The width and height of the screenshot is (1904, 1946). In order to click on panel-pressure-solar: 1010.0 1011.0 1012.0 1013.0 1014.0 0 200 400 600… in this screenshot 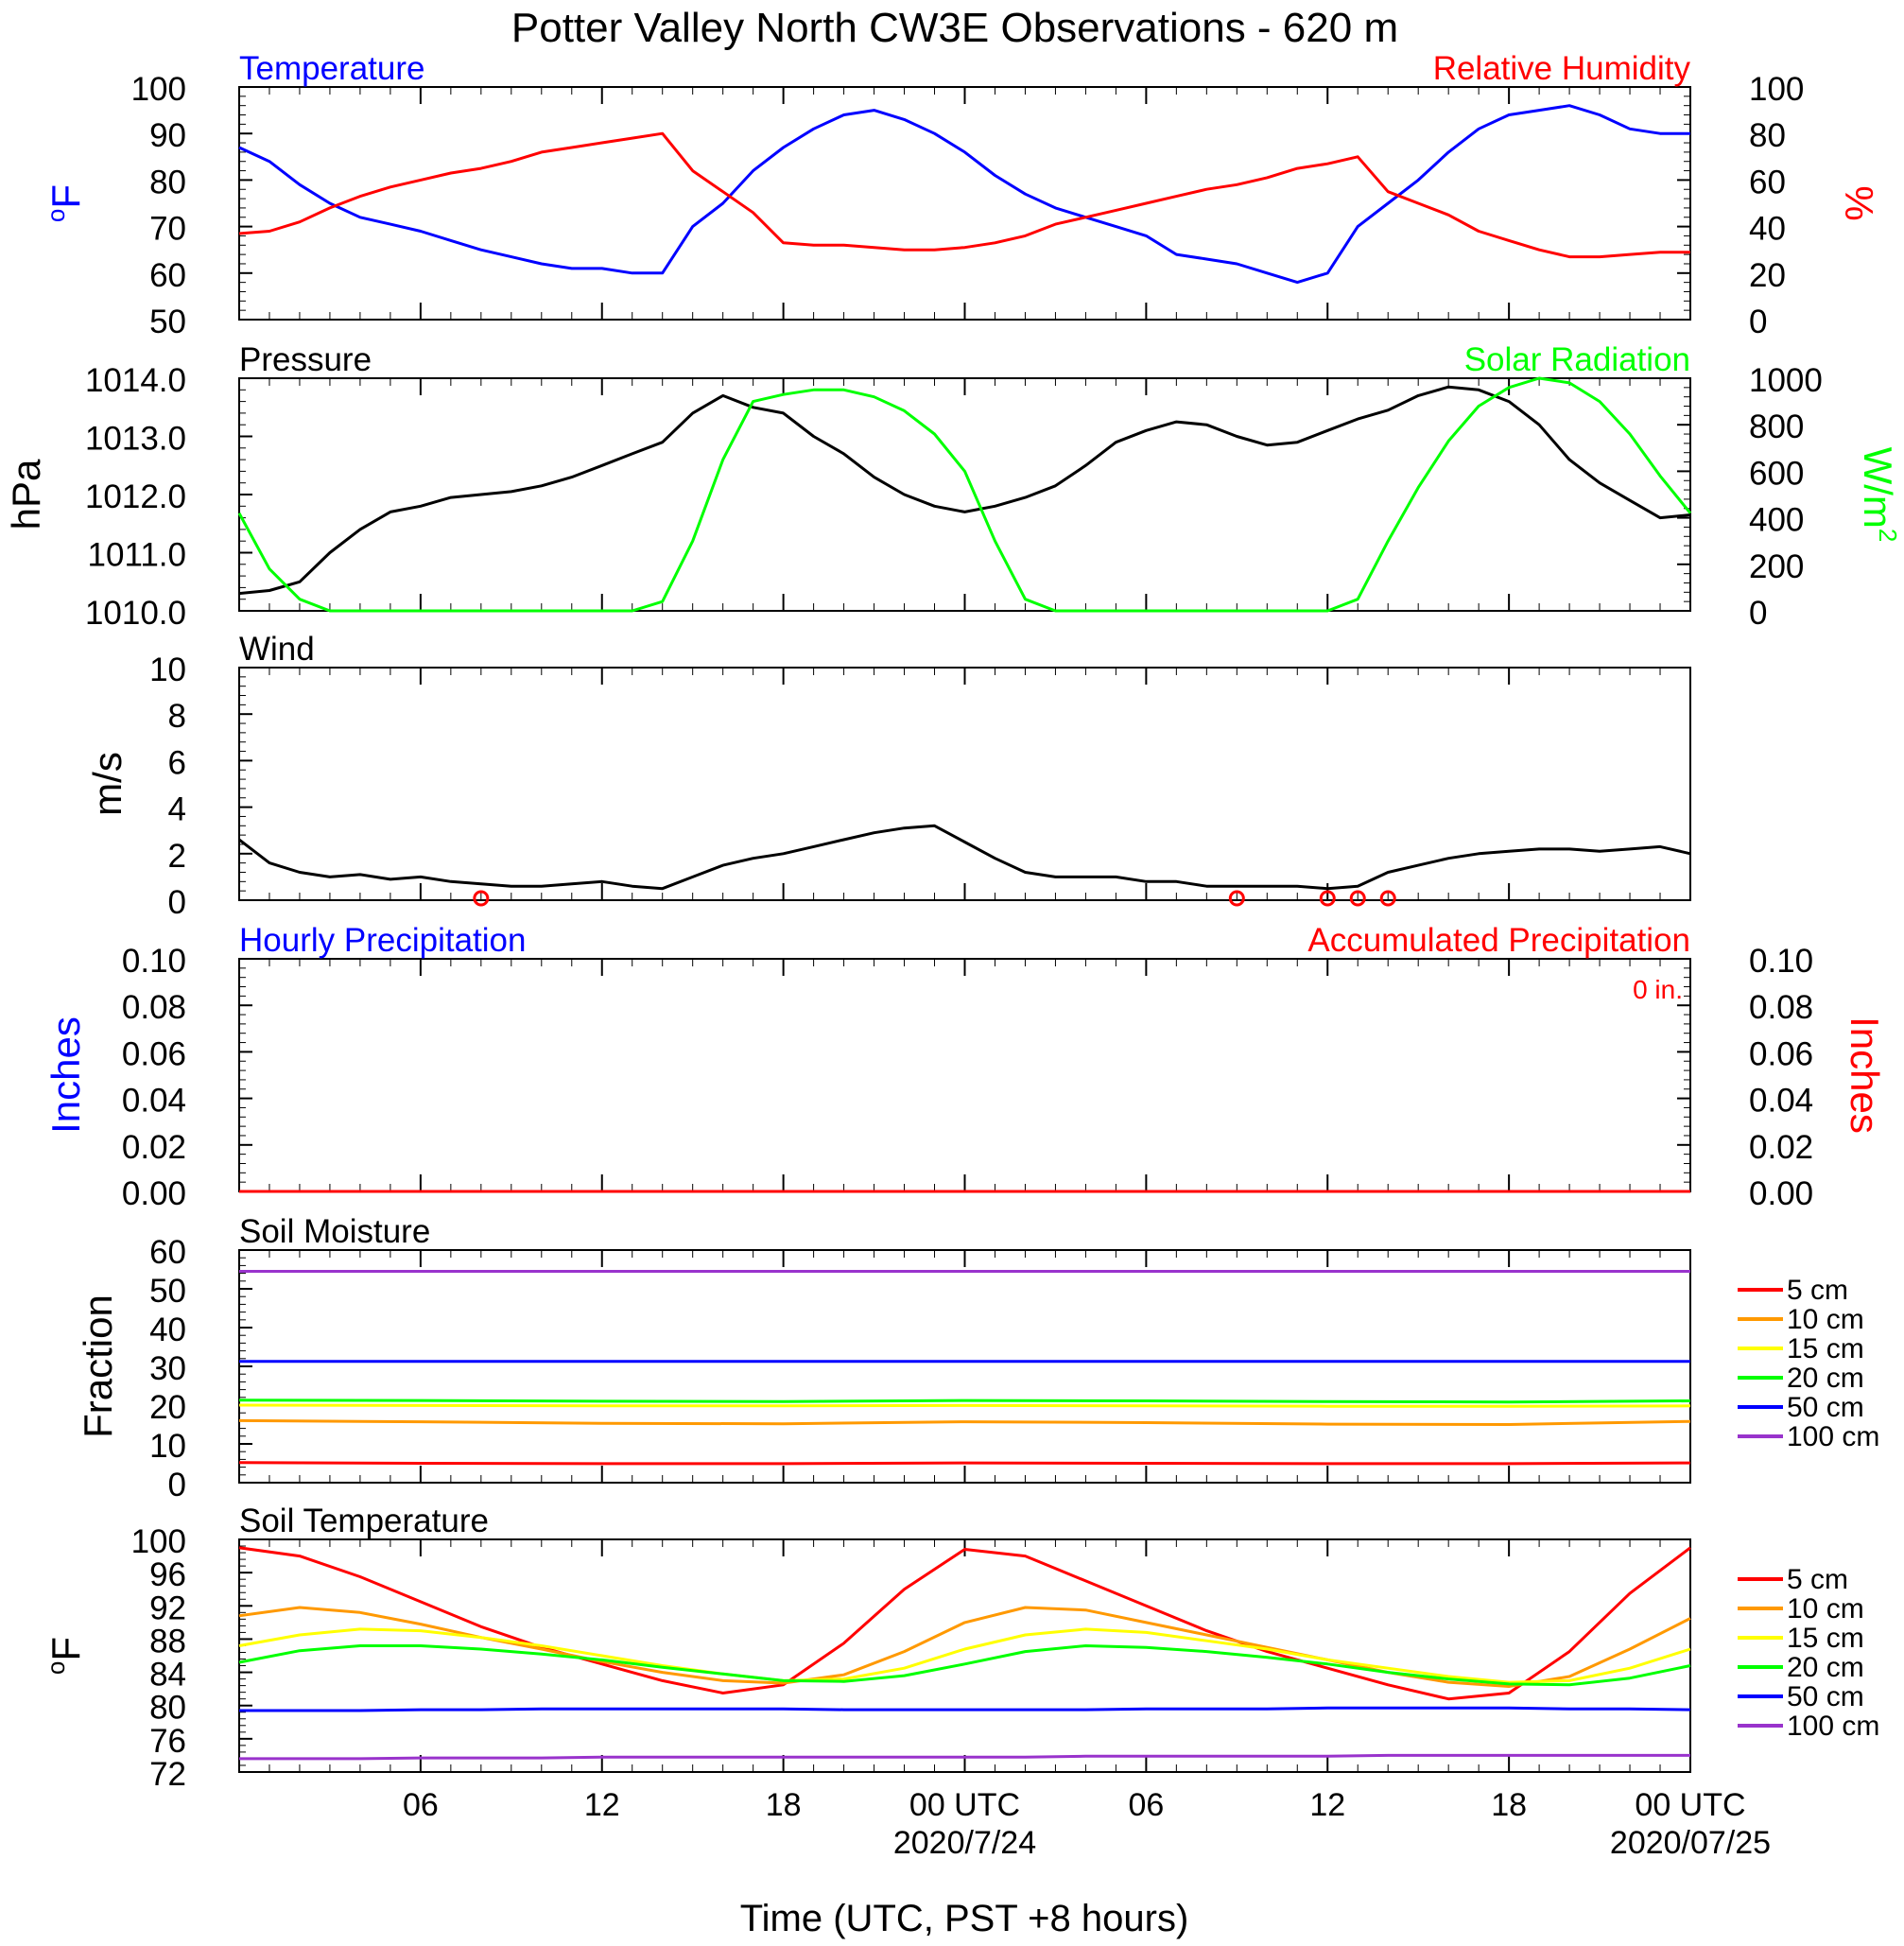, I will do `click(953, 486)`.